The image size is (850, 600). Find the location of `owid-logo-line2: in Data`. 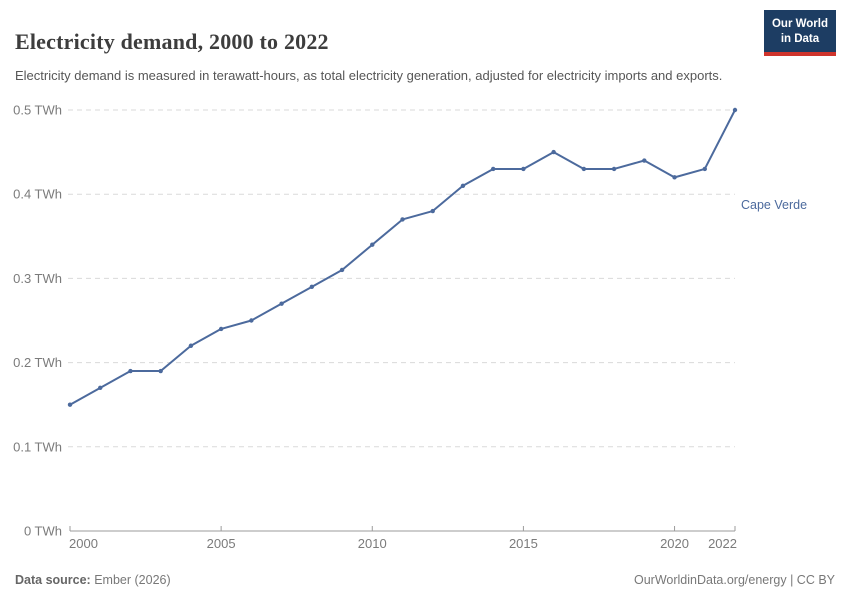

owid-logo-line2: in Data is located at coordinates (800, 38).